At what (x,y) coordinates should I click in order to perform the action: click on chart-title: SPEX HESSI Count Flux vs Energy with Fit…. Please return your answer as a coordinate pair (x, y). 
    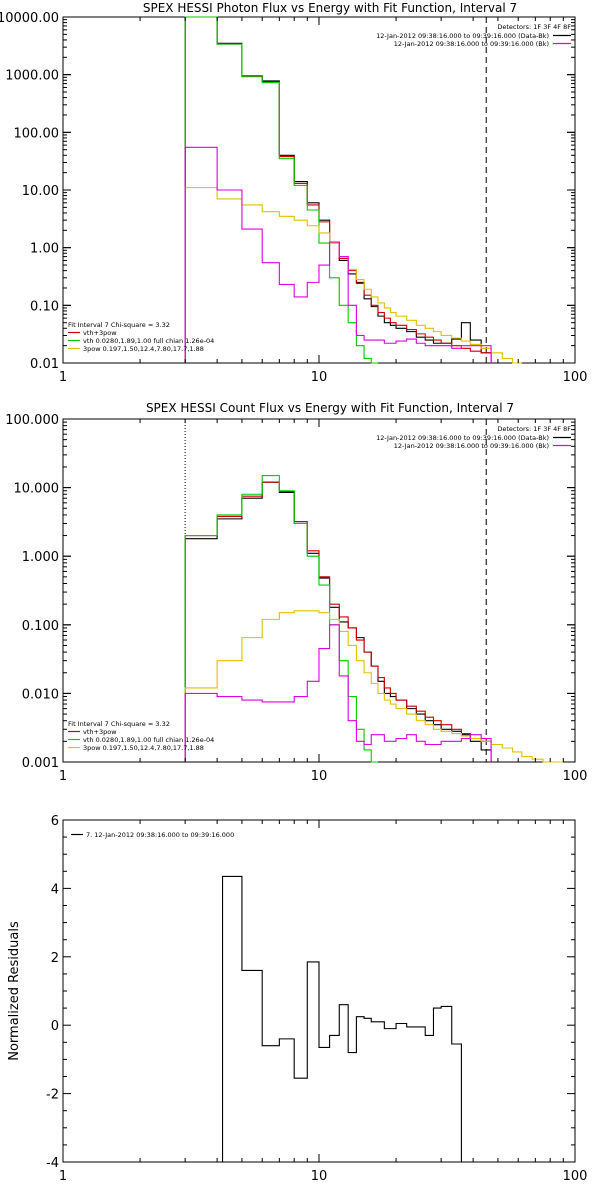
    Looking at the image, I should click on (330, 408).